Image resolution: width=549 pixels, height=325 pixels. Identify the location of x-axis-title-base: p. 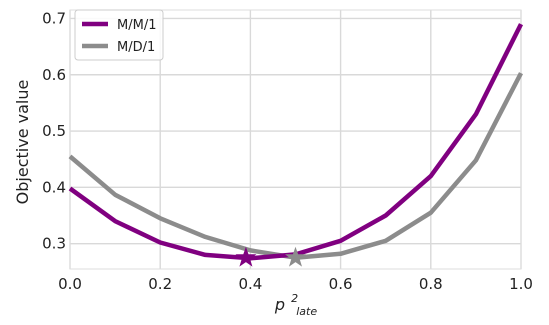
(279, 304).